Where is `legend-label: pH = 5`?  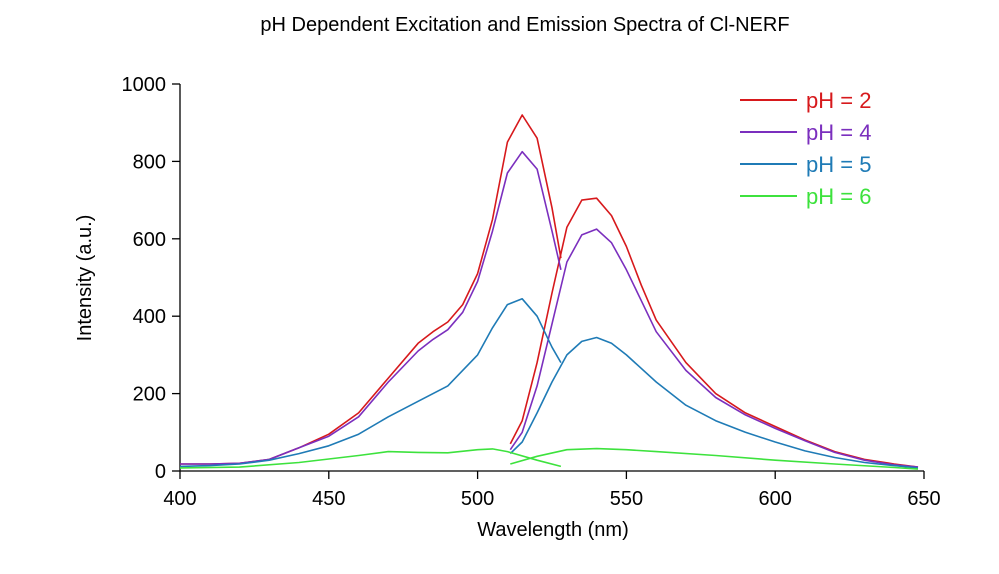
legend-label: pH = 5 is located at coordinates (838, 164).